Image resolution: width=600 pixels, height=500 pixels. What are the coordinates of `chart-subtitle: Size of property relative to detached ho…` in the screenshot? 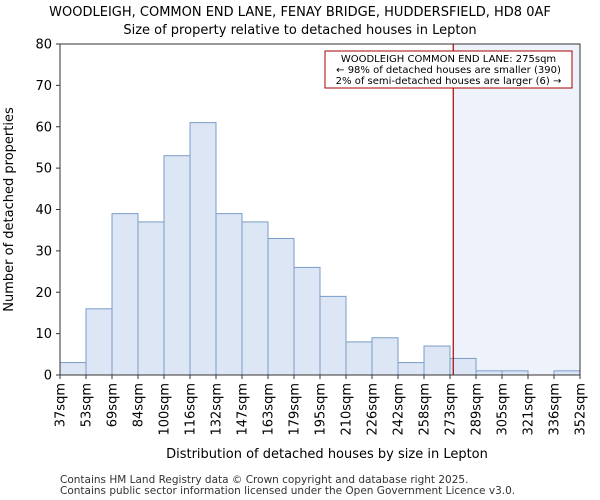 It's located at (299, 30).